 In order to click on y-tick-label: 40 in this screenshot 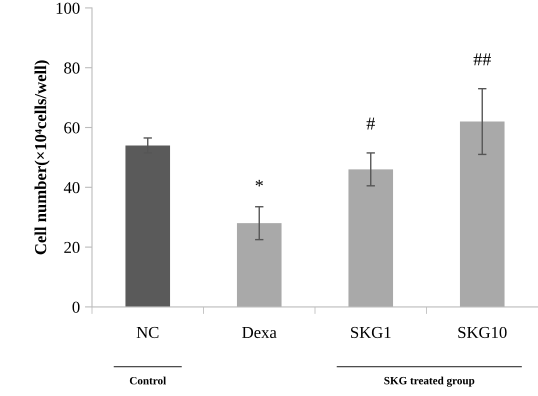, I will do `click(72, 188)`.